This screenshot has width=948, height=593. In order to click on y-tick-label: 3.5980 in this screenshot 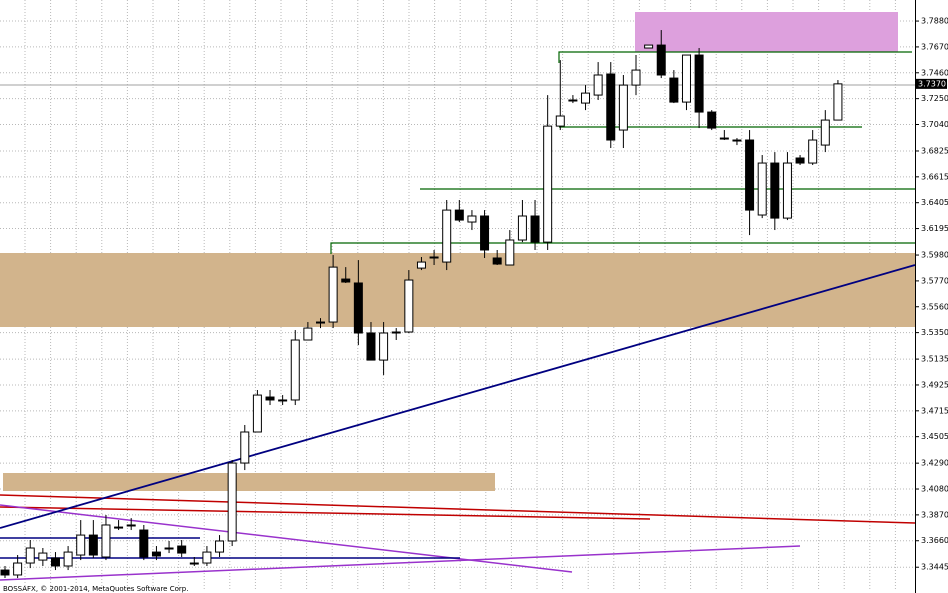, I will do `click(934, 255)`.